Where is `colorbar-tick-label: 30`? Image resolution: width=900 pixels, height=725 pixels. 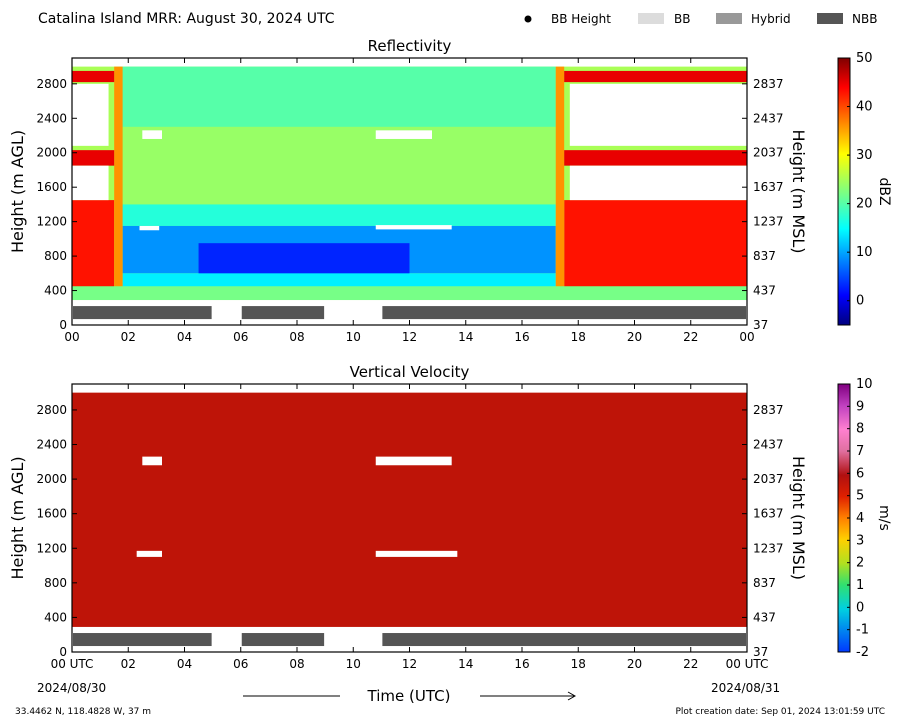 colorbar-tick-label: 30 is located at coordinates (864, 155).